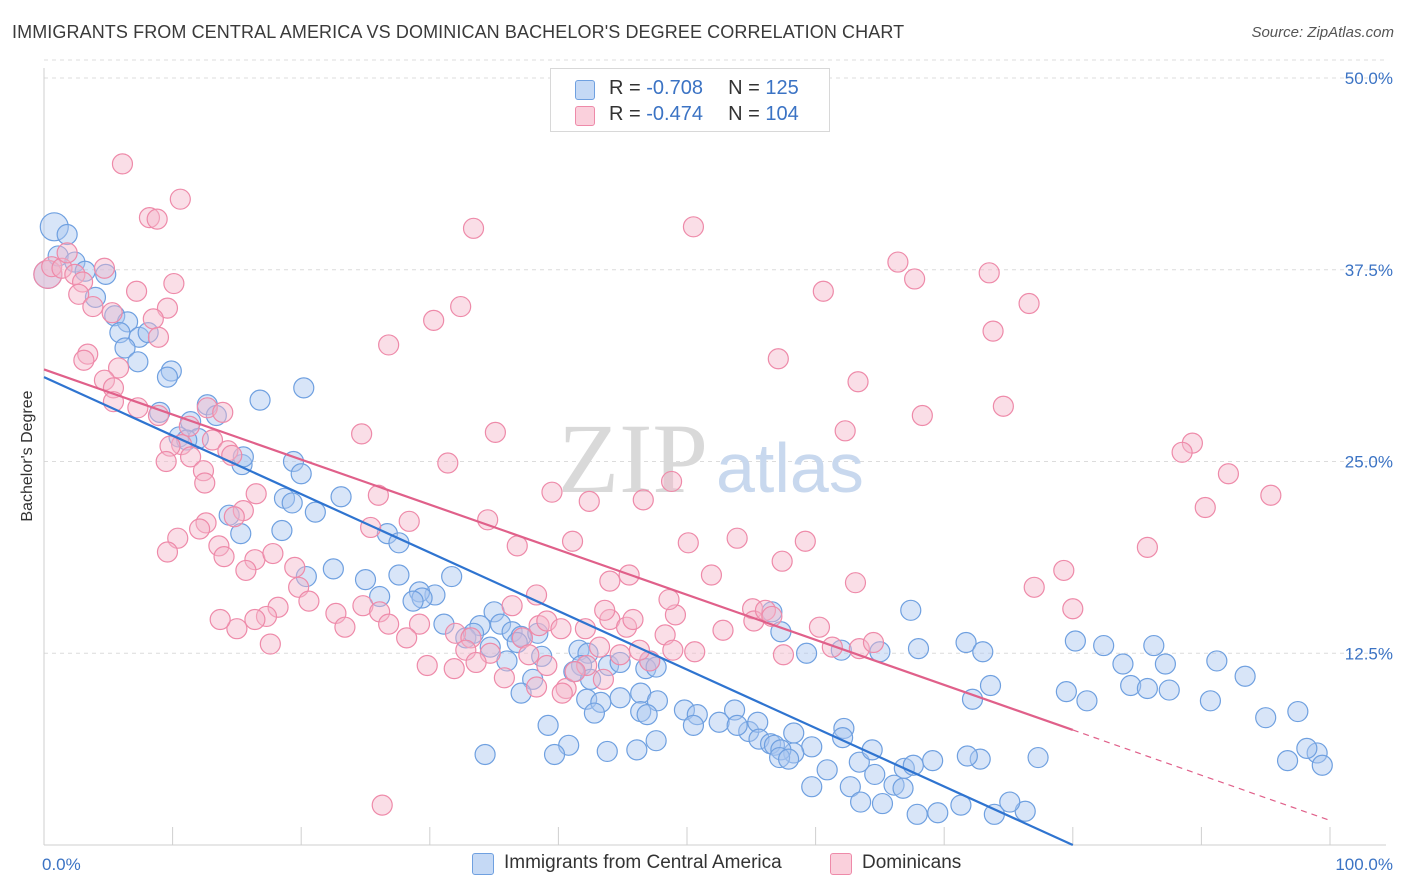  I want to click on x-tick-label: 0.0%, so click(61, 864).